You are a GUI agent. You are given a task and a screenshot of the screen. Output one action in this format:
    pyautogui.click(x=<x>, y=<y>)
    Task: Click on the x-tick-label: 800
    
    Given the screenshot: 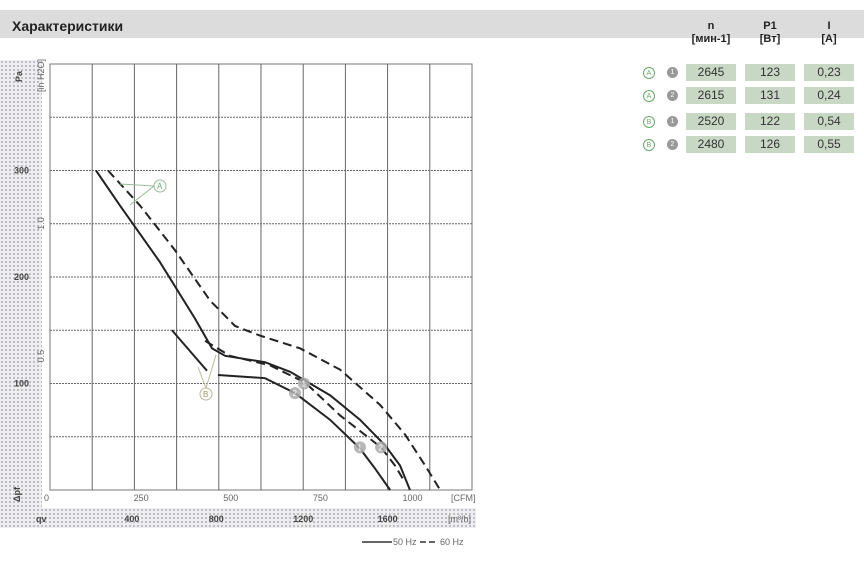 What is the action you would take?
    pyautogui.click(x=216, y=519)
    